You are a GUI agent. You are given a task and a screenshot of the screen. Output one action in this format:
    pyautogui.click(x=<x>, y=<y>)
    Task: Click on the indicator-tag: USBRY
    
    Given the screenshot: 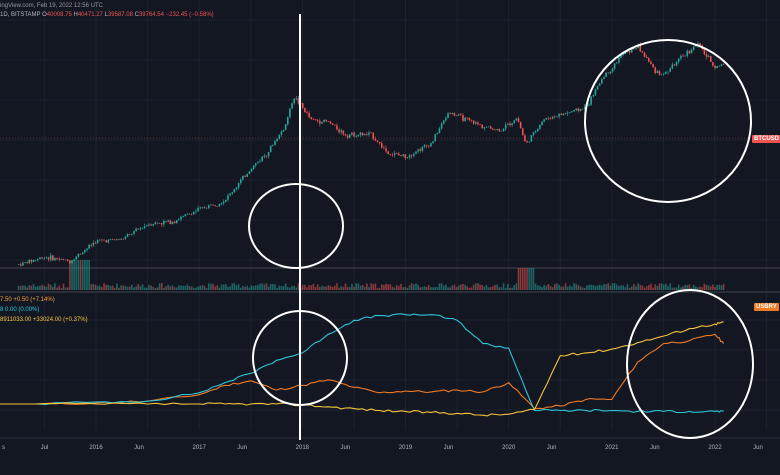 What is the action you would take?
    pyautogui.click(x=766, y=307)
    